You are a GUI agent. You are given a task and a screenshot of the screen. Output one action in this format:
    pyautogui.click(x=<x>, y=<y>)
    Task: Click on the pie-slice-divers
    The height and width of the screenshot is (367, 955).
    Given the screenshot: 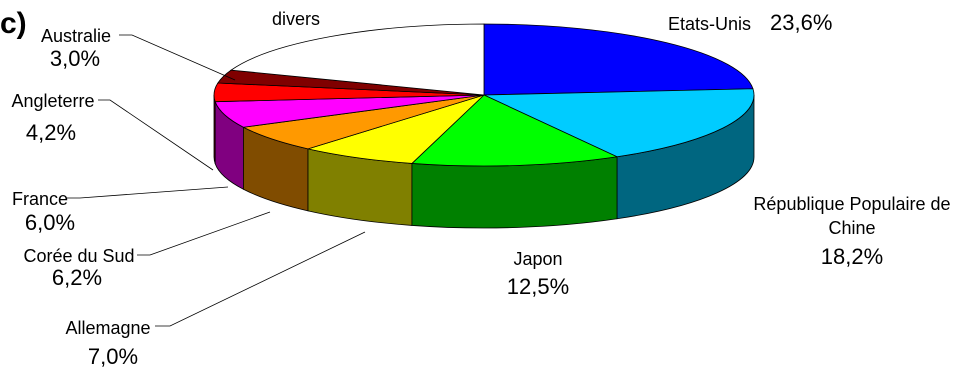 What is the action you would take?
    pyautogui.click(x=357, y=59)
    